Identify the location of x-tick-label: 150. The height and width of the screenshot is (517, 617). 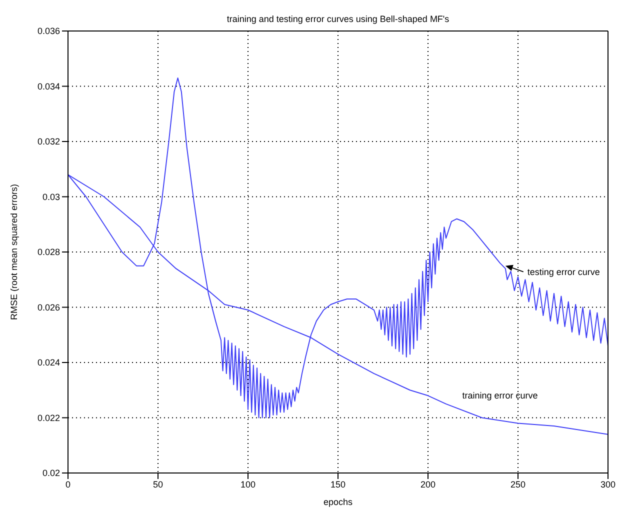
(338, 484).